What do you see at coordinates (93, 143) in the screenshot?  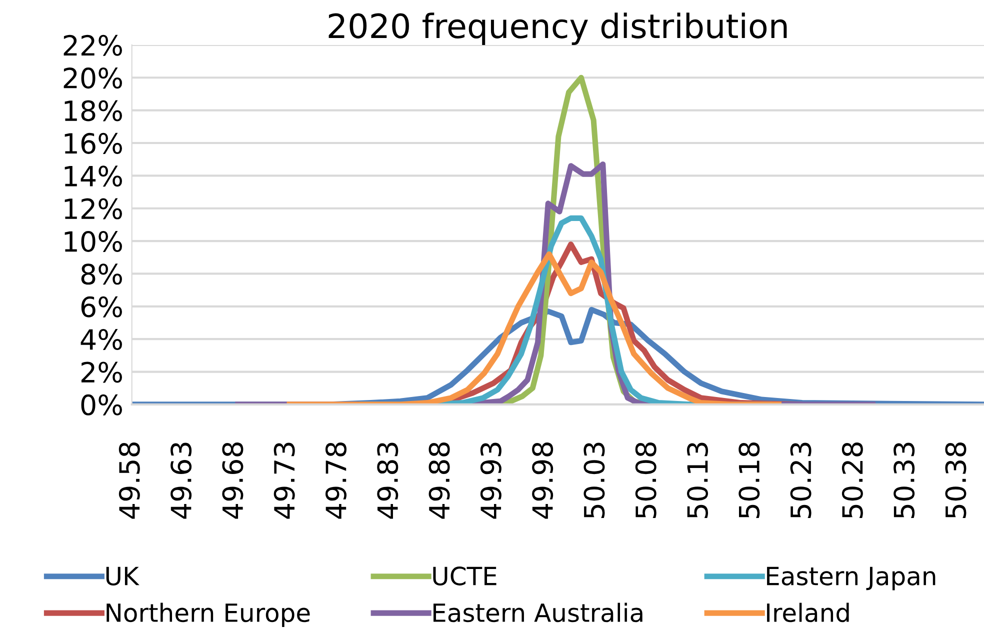 I see `y-tick-label: 16%` at bounding box center [93, 143].